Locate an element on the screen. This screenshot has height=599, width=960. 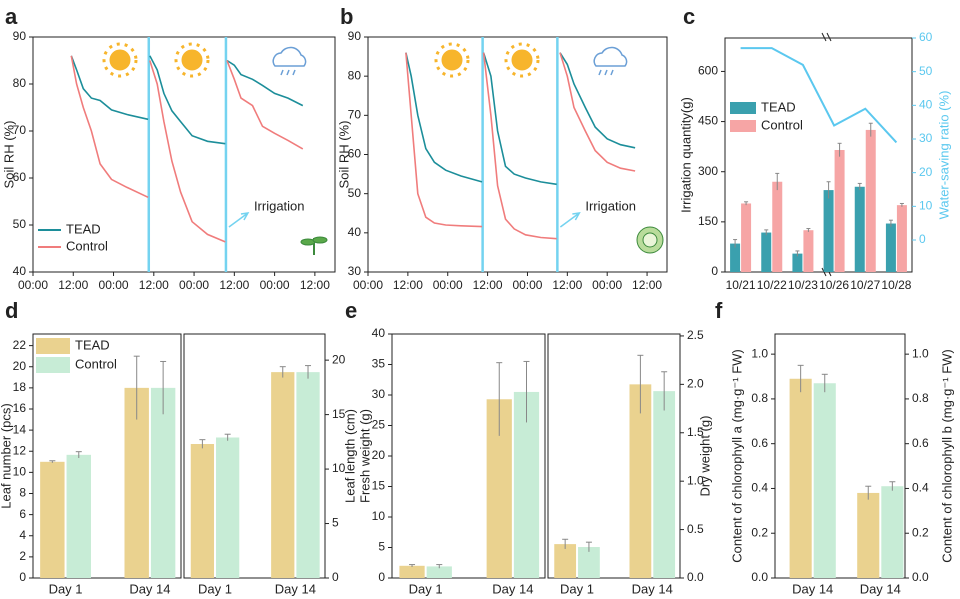
y-tick-label: 2.5 is located at coordinates (695, 335).